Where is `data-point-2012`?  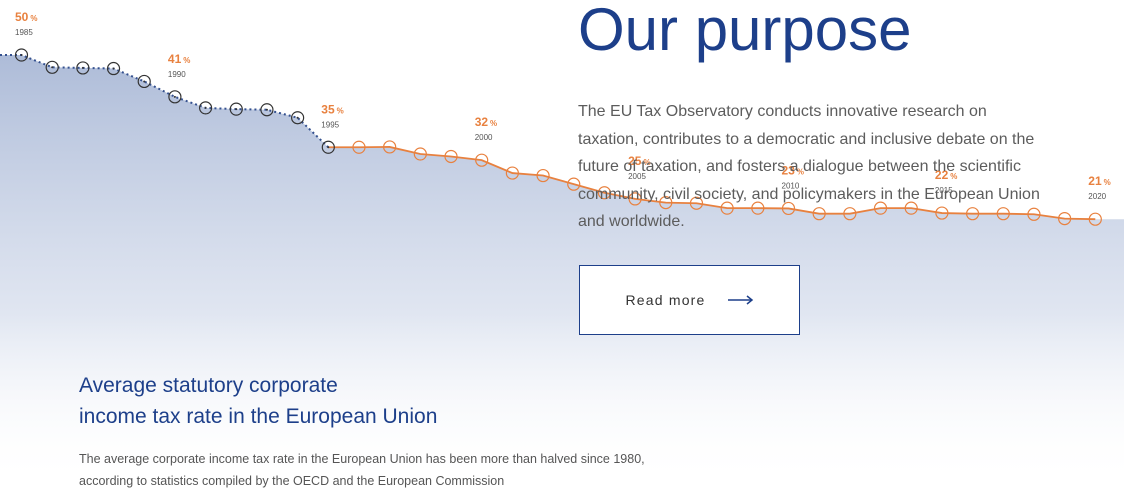 data-point-2012 is located at coordinates (850, 214).